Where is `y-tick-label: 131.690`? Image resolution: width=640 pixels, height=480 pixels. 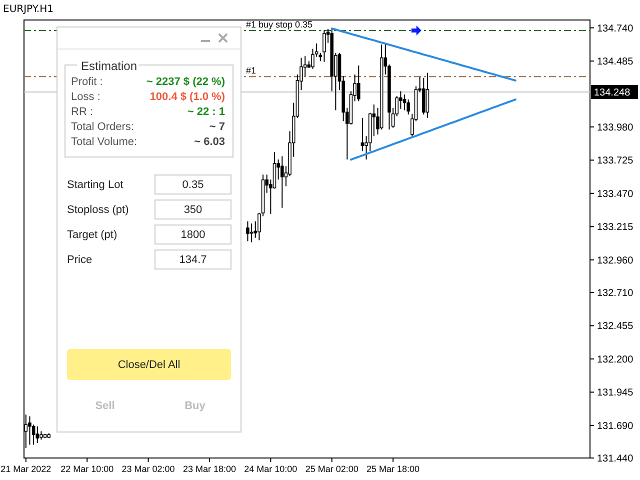
y-tick-label: 131.690 is located at coordinates (615, 426).